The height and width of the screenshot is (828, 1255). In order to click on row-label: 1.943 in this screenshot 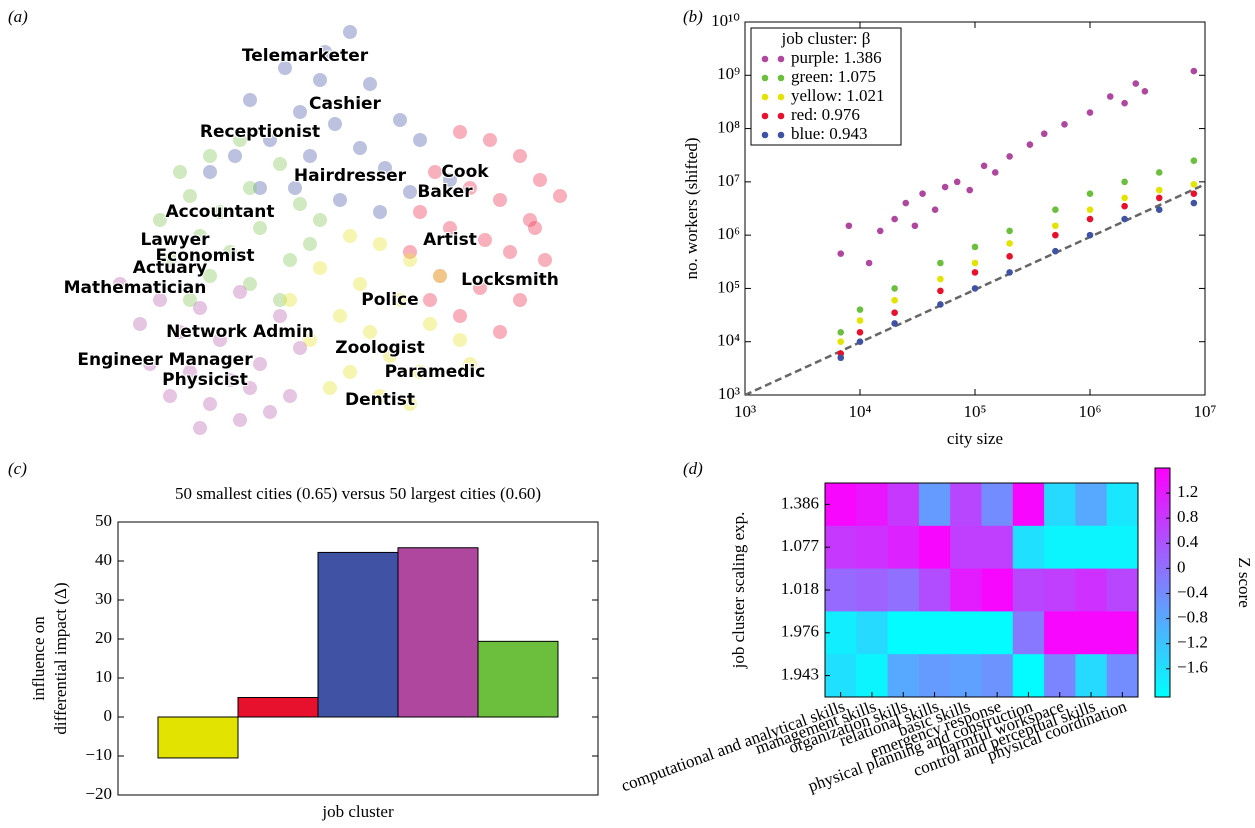, I will do `click(800, 674)`.